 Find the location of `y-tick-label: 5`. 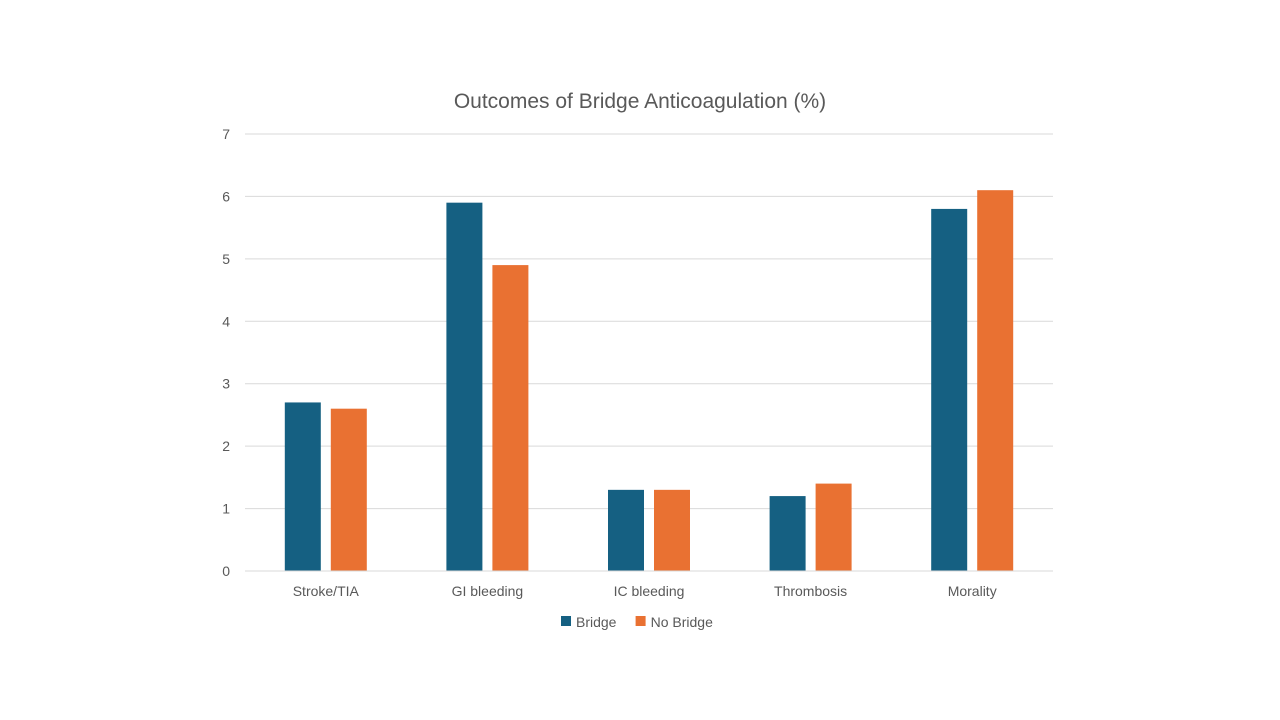

y-tick-label: 5 is located at coordinates (226, 259).